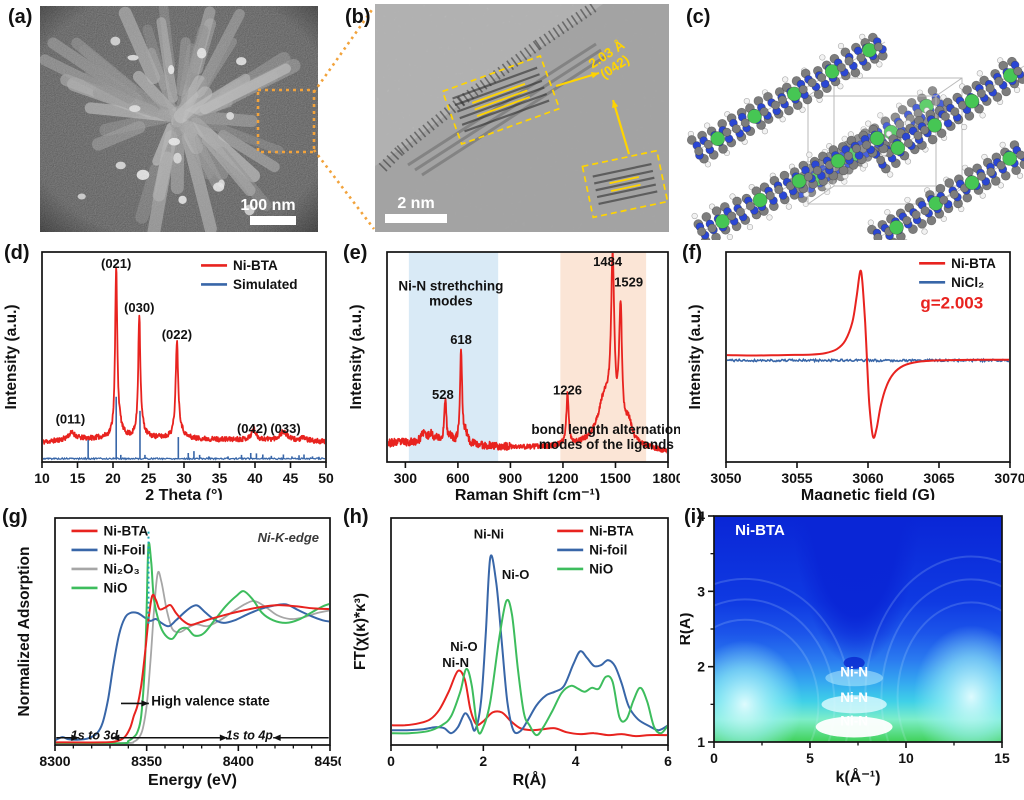 This screenshot has width=1024, height=800. I want to click on svg-text: 8400, so click(238, 761).